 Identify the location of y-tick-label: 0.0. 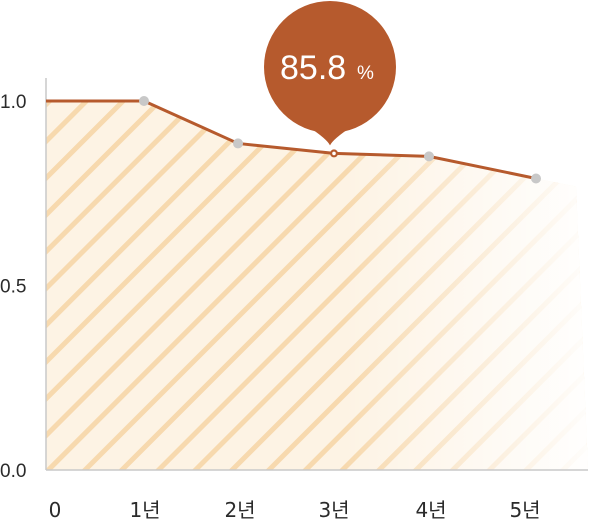
(13, 471).